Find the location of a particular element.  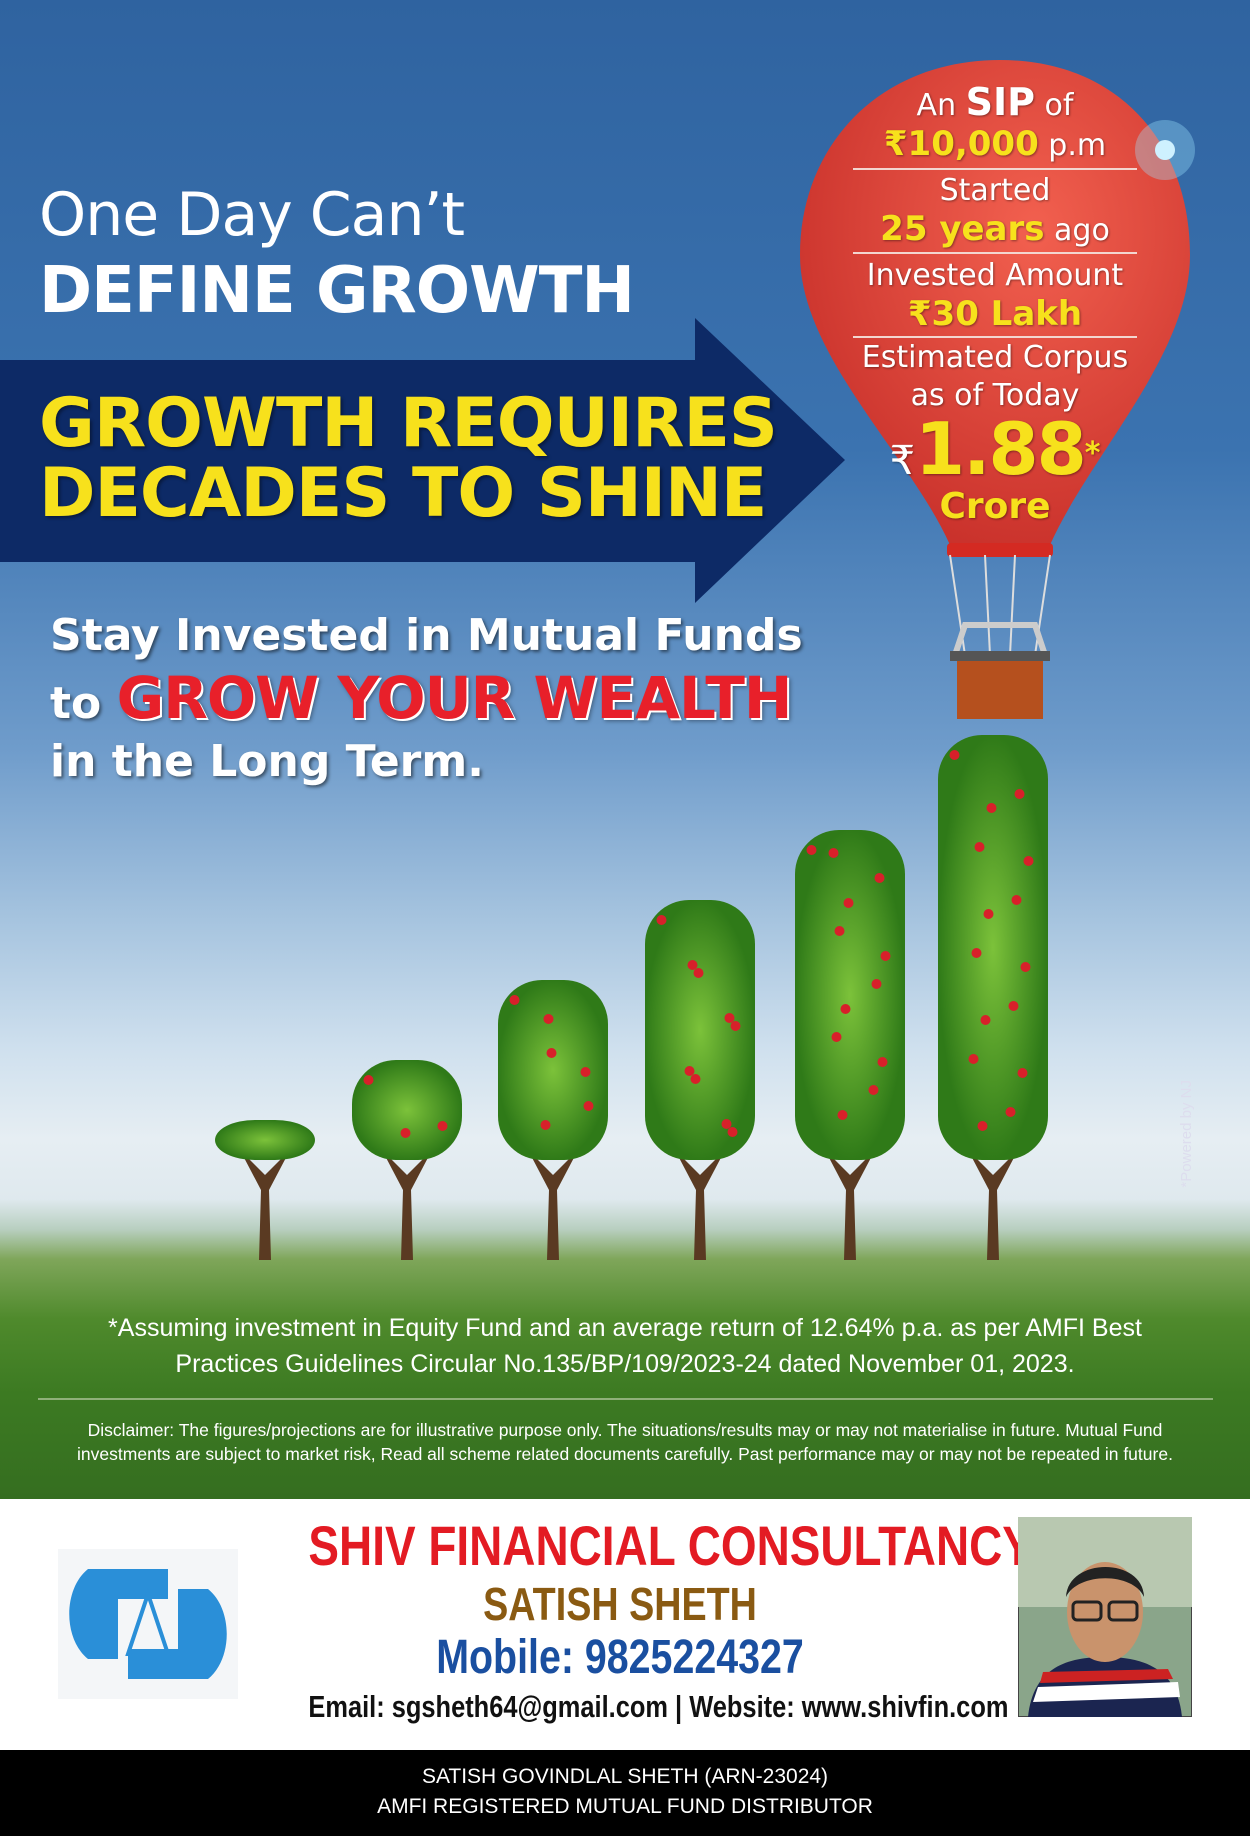

years-value: 25 years is located at coordinates (962, 229).